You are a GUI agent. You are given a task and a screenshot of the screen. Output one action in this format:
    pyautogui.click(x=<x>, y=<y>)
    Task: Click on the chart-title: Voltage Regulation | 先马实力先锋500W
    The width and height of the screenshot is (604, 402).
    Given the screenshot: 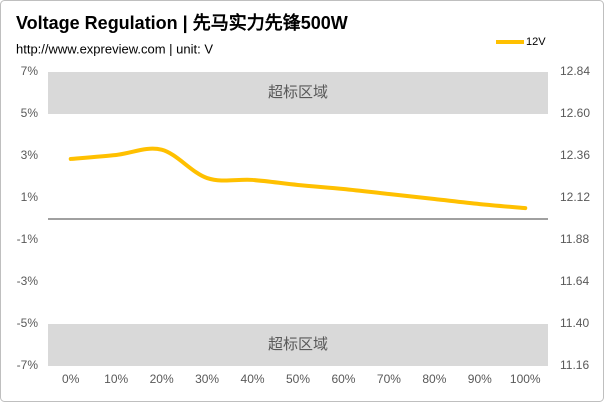 What is the action you would take?
    pyautogui.click(x=182, y=22)
    